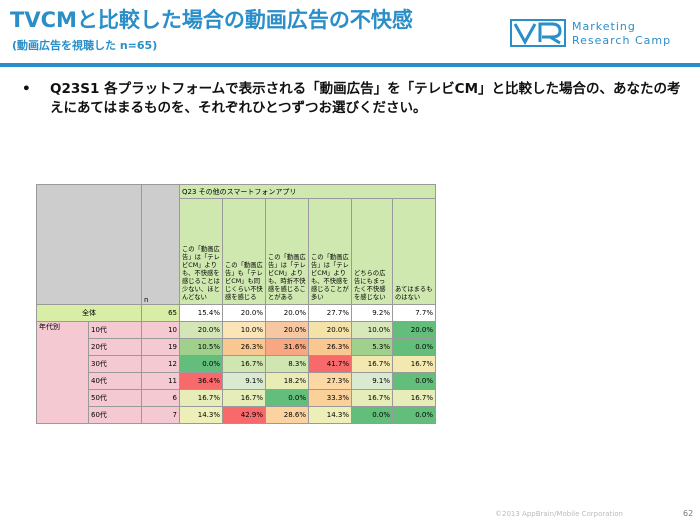 This screenshot has width=700, height=524. I want to click on table-cell: 28.6%, so click(287, 415).